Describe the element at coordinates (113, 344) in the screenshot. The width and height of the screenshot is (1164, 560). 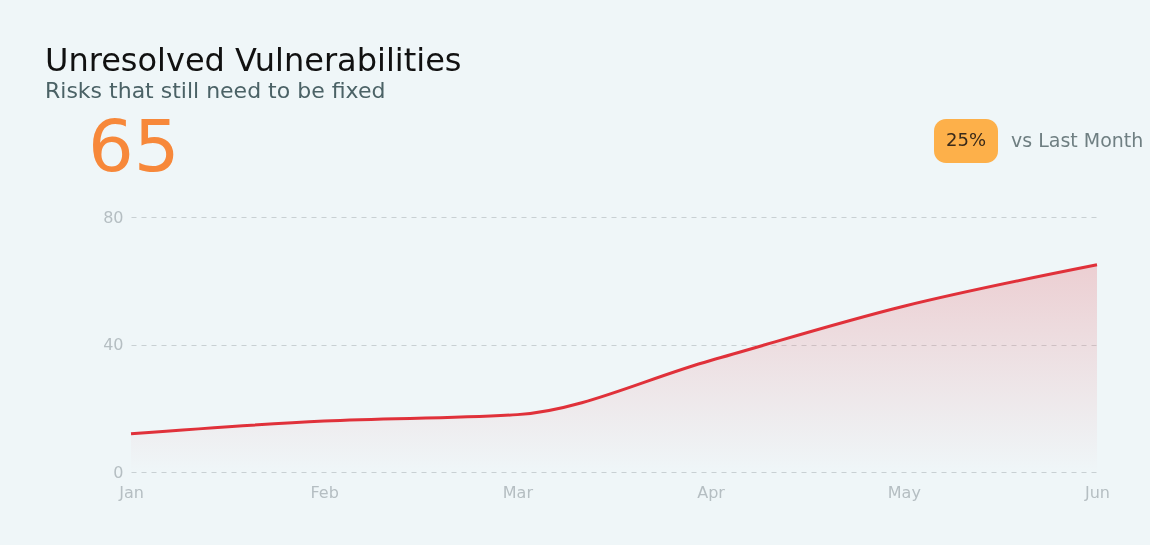
I see `y-tick-label: 40` at that location.